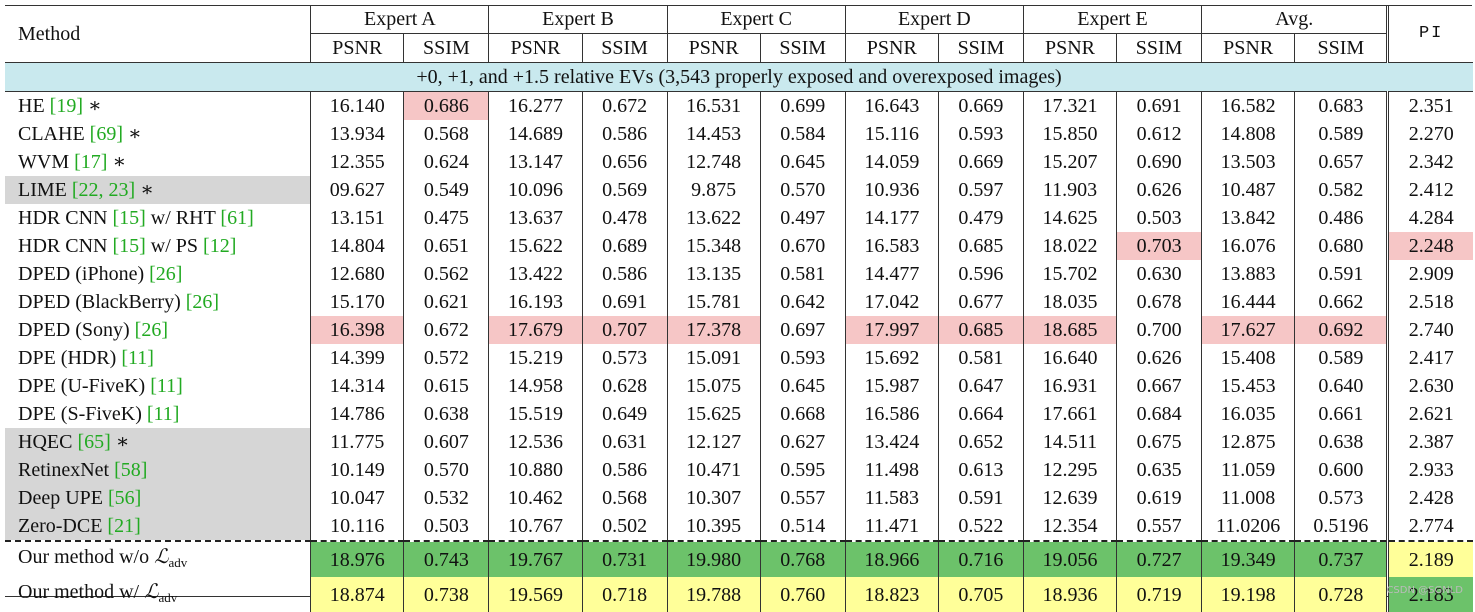 Image resolution: width=1475 pixels, height=612 pixels. Describe the element at coordinates (535, 358) in the screenshot. I see `psnr-value: 15.219` at that location.